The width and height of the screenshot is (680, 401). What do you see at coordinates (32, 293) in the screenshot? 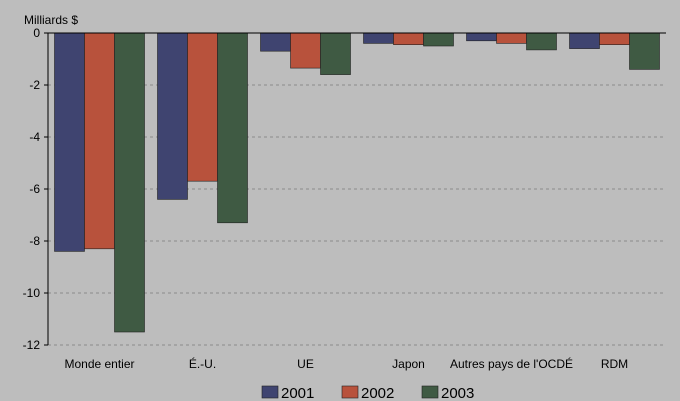
I see `y-tick-label: -10` at bounding box center [32, 293].